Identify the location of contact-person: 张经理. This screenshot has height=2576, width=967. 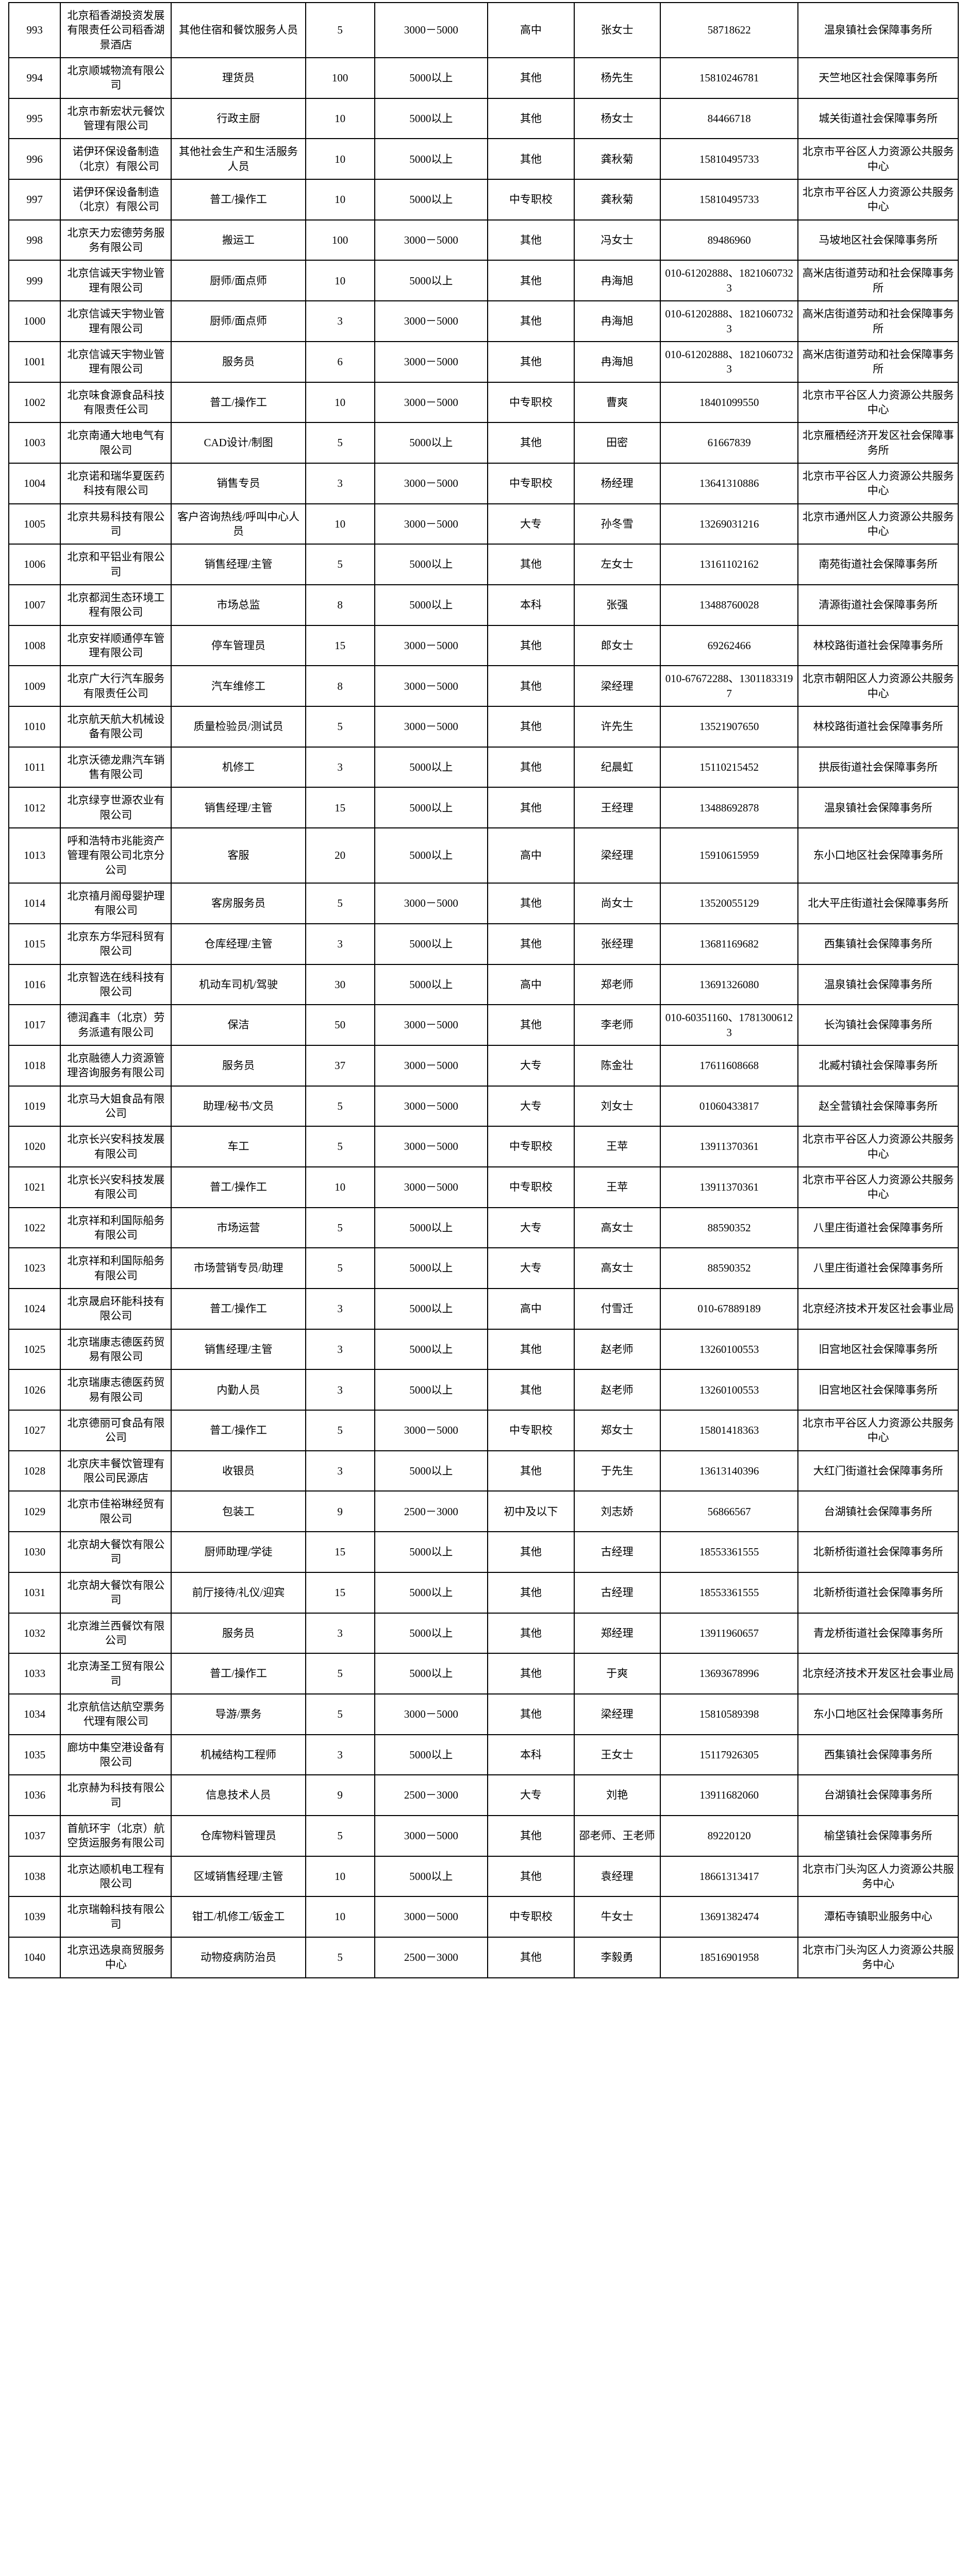
(617, 944).